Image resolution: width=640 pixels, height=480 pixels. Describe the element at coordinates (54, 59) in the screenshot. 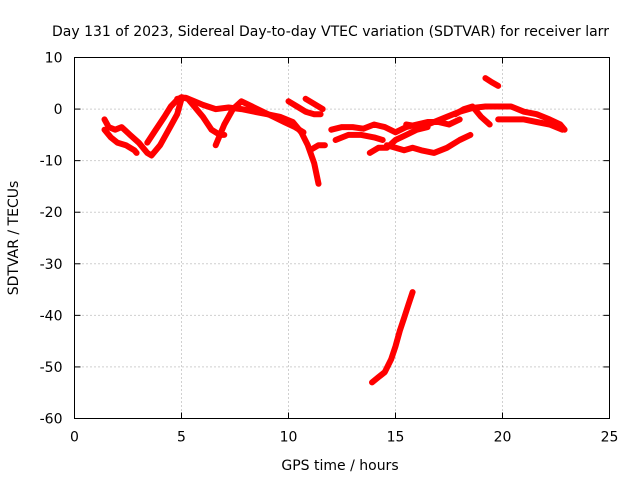

I see `y-tick-label: 10` at that location.